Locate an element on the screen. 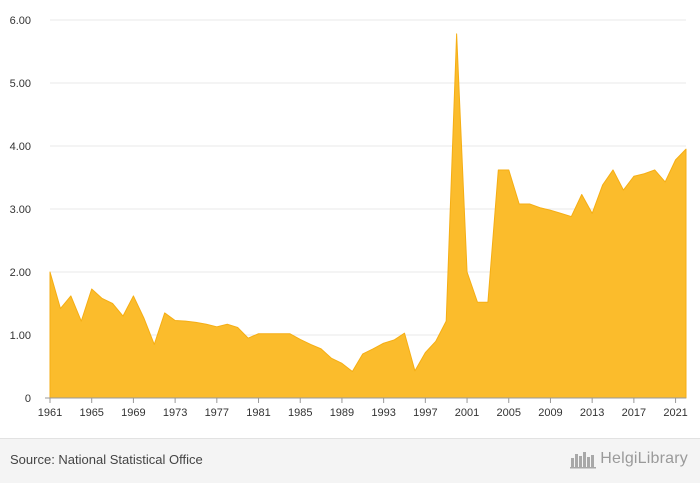 This screenshot has height=483, width=700. x-tick-label: 1977 is located at coordinates (217, 413).